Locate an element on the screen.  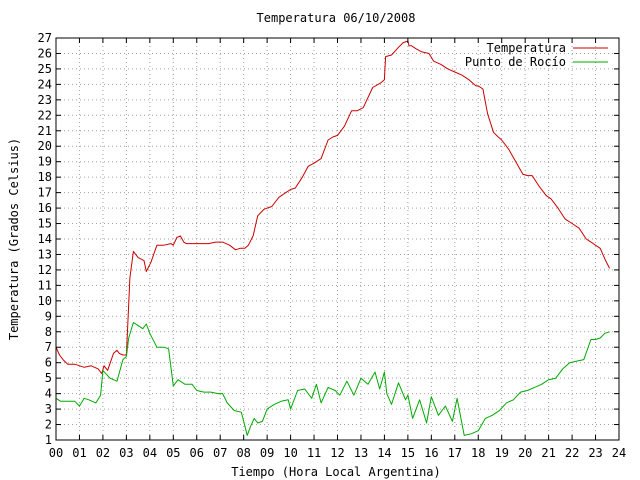
y-tick-label: 26 is located at coordinates (45, 53).